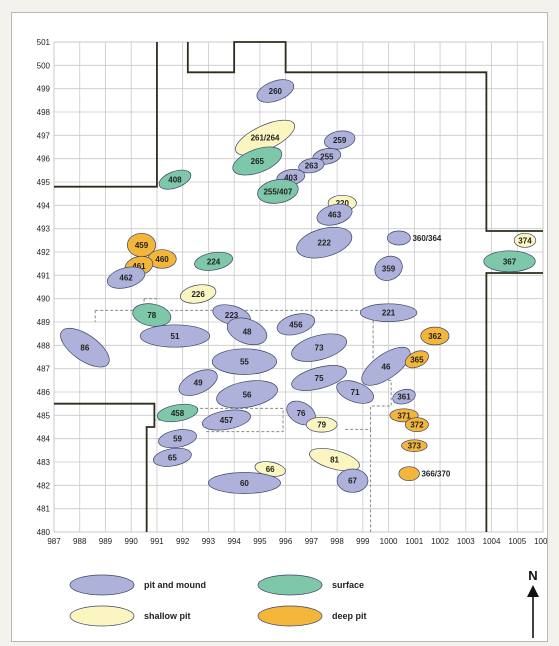 The height and width of the screenshot is (646, 559). Describe the element at coordinates (404, 415) in the screenshot. I see `feature-label: 371` at that location.